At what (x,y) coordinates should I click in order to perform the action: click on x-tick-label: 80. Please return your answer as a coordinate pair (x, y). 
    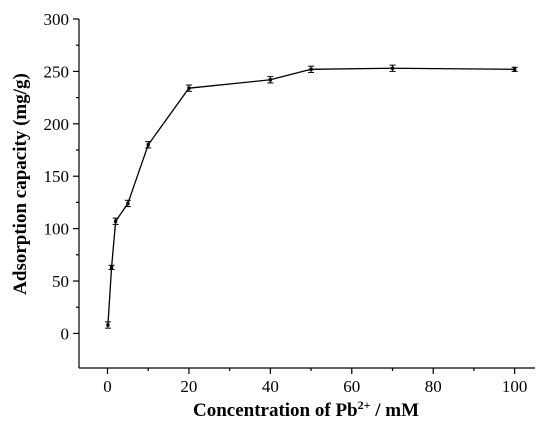
    Looking at the image, I should click on (433, 386).